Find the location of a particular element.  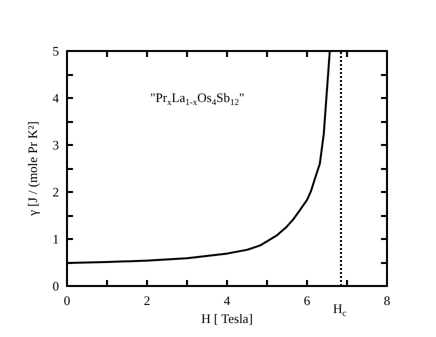

x-tick-label: 6 is located at coordinates (307, 300).